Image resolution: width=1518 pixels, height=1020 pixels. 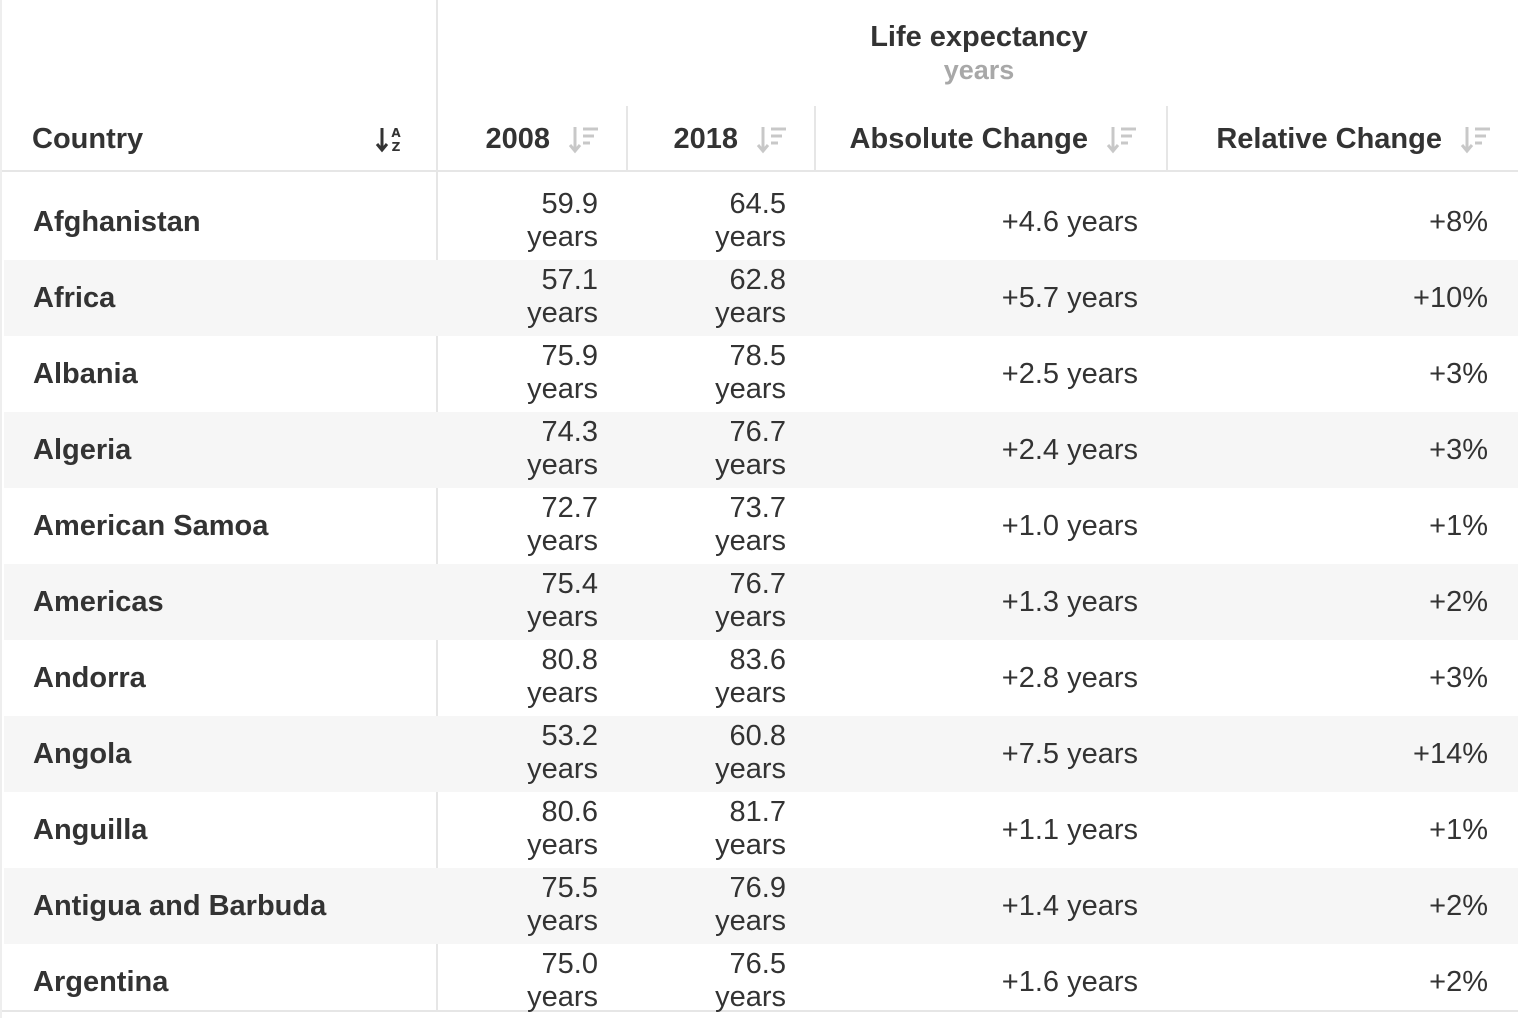 I want to click on country-cell: Americas, so click(x=98, y=601).